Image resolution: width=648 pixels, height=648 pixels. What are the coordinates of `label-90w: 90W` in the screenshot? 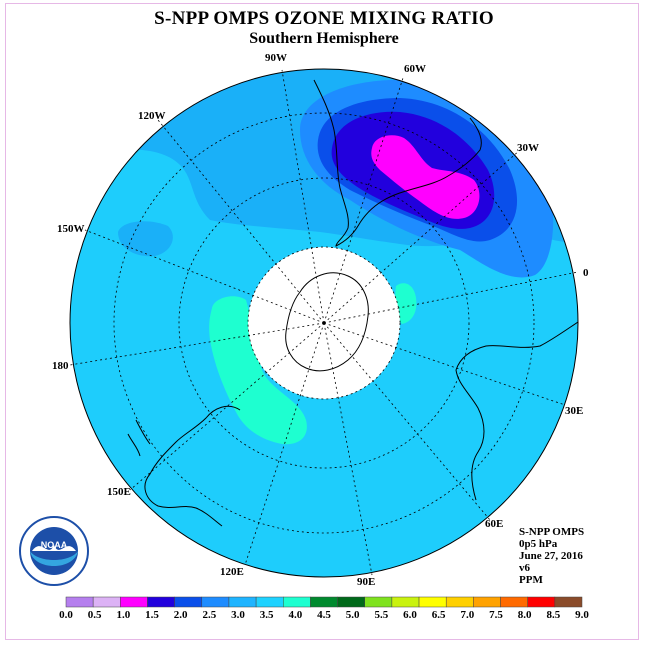 It's located at (276, 58).